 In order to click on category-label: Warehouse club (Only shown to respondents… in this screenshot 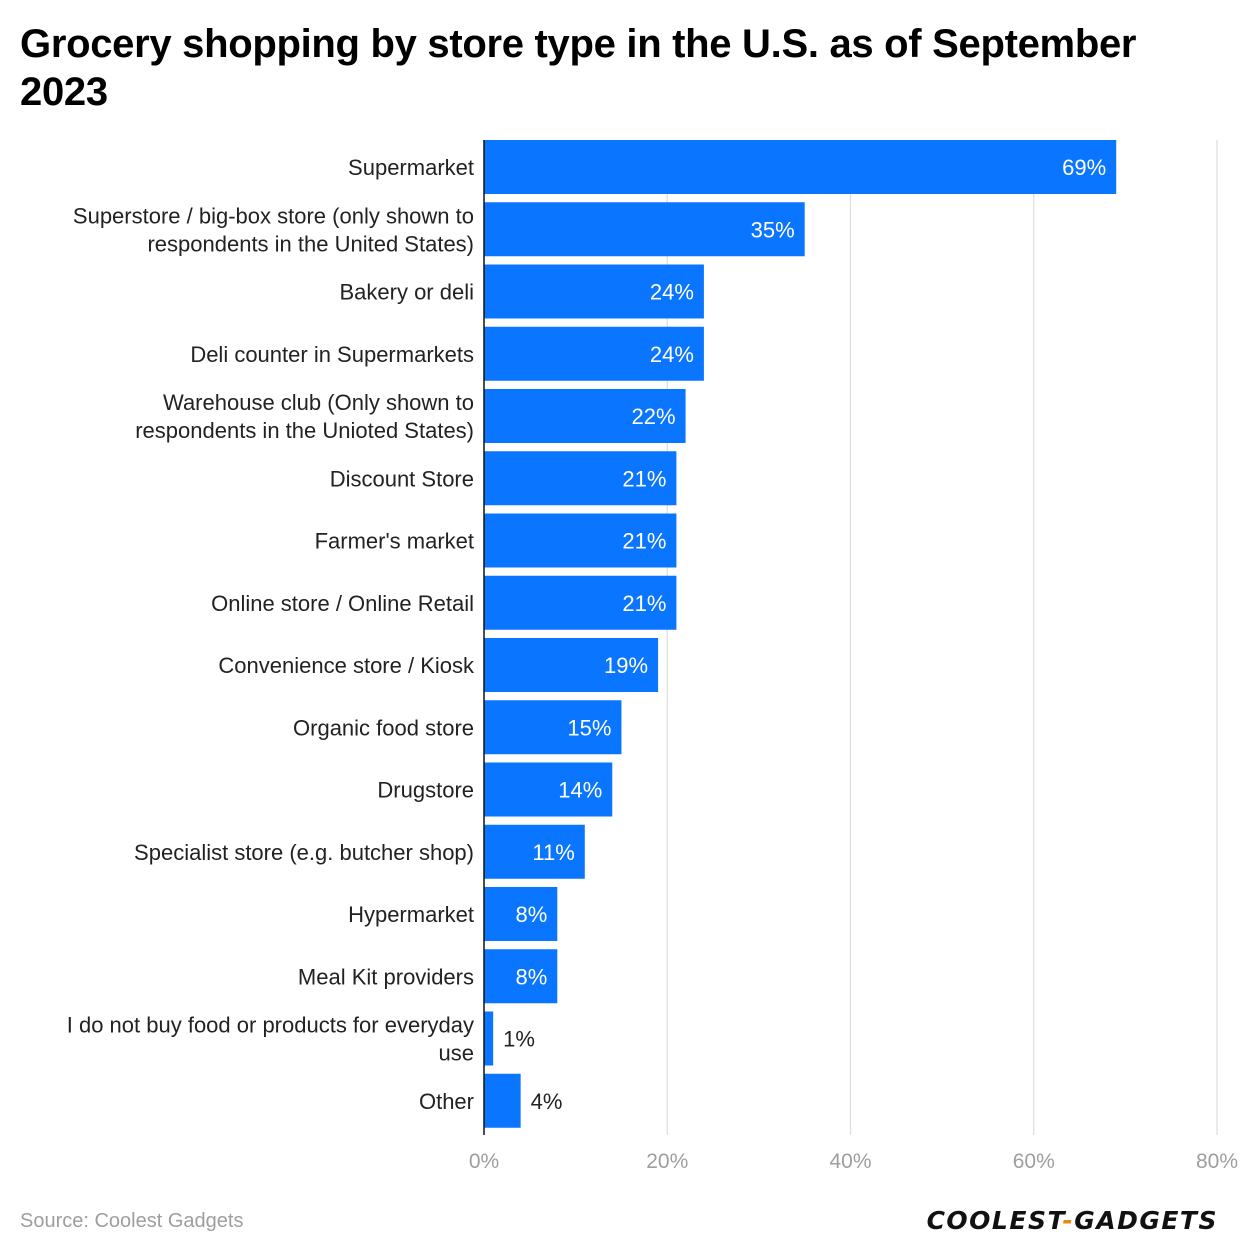, I will do `click(304, 416)`.